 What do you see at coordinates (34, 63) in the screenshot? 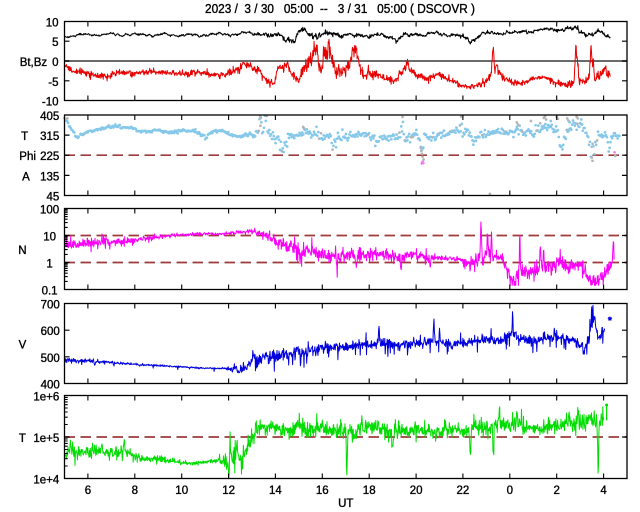
I see `svg-text: Bt,Bz` at bounding box center [34, 63].